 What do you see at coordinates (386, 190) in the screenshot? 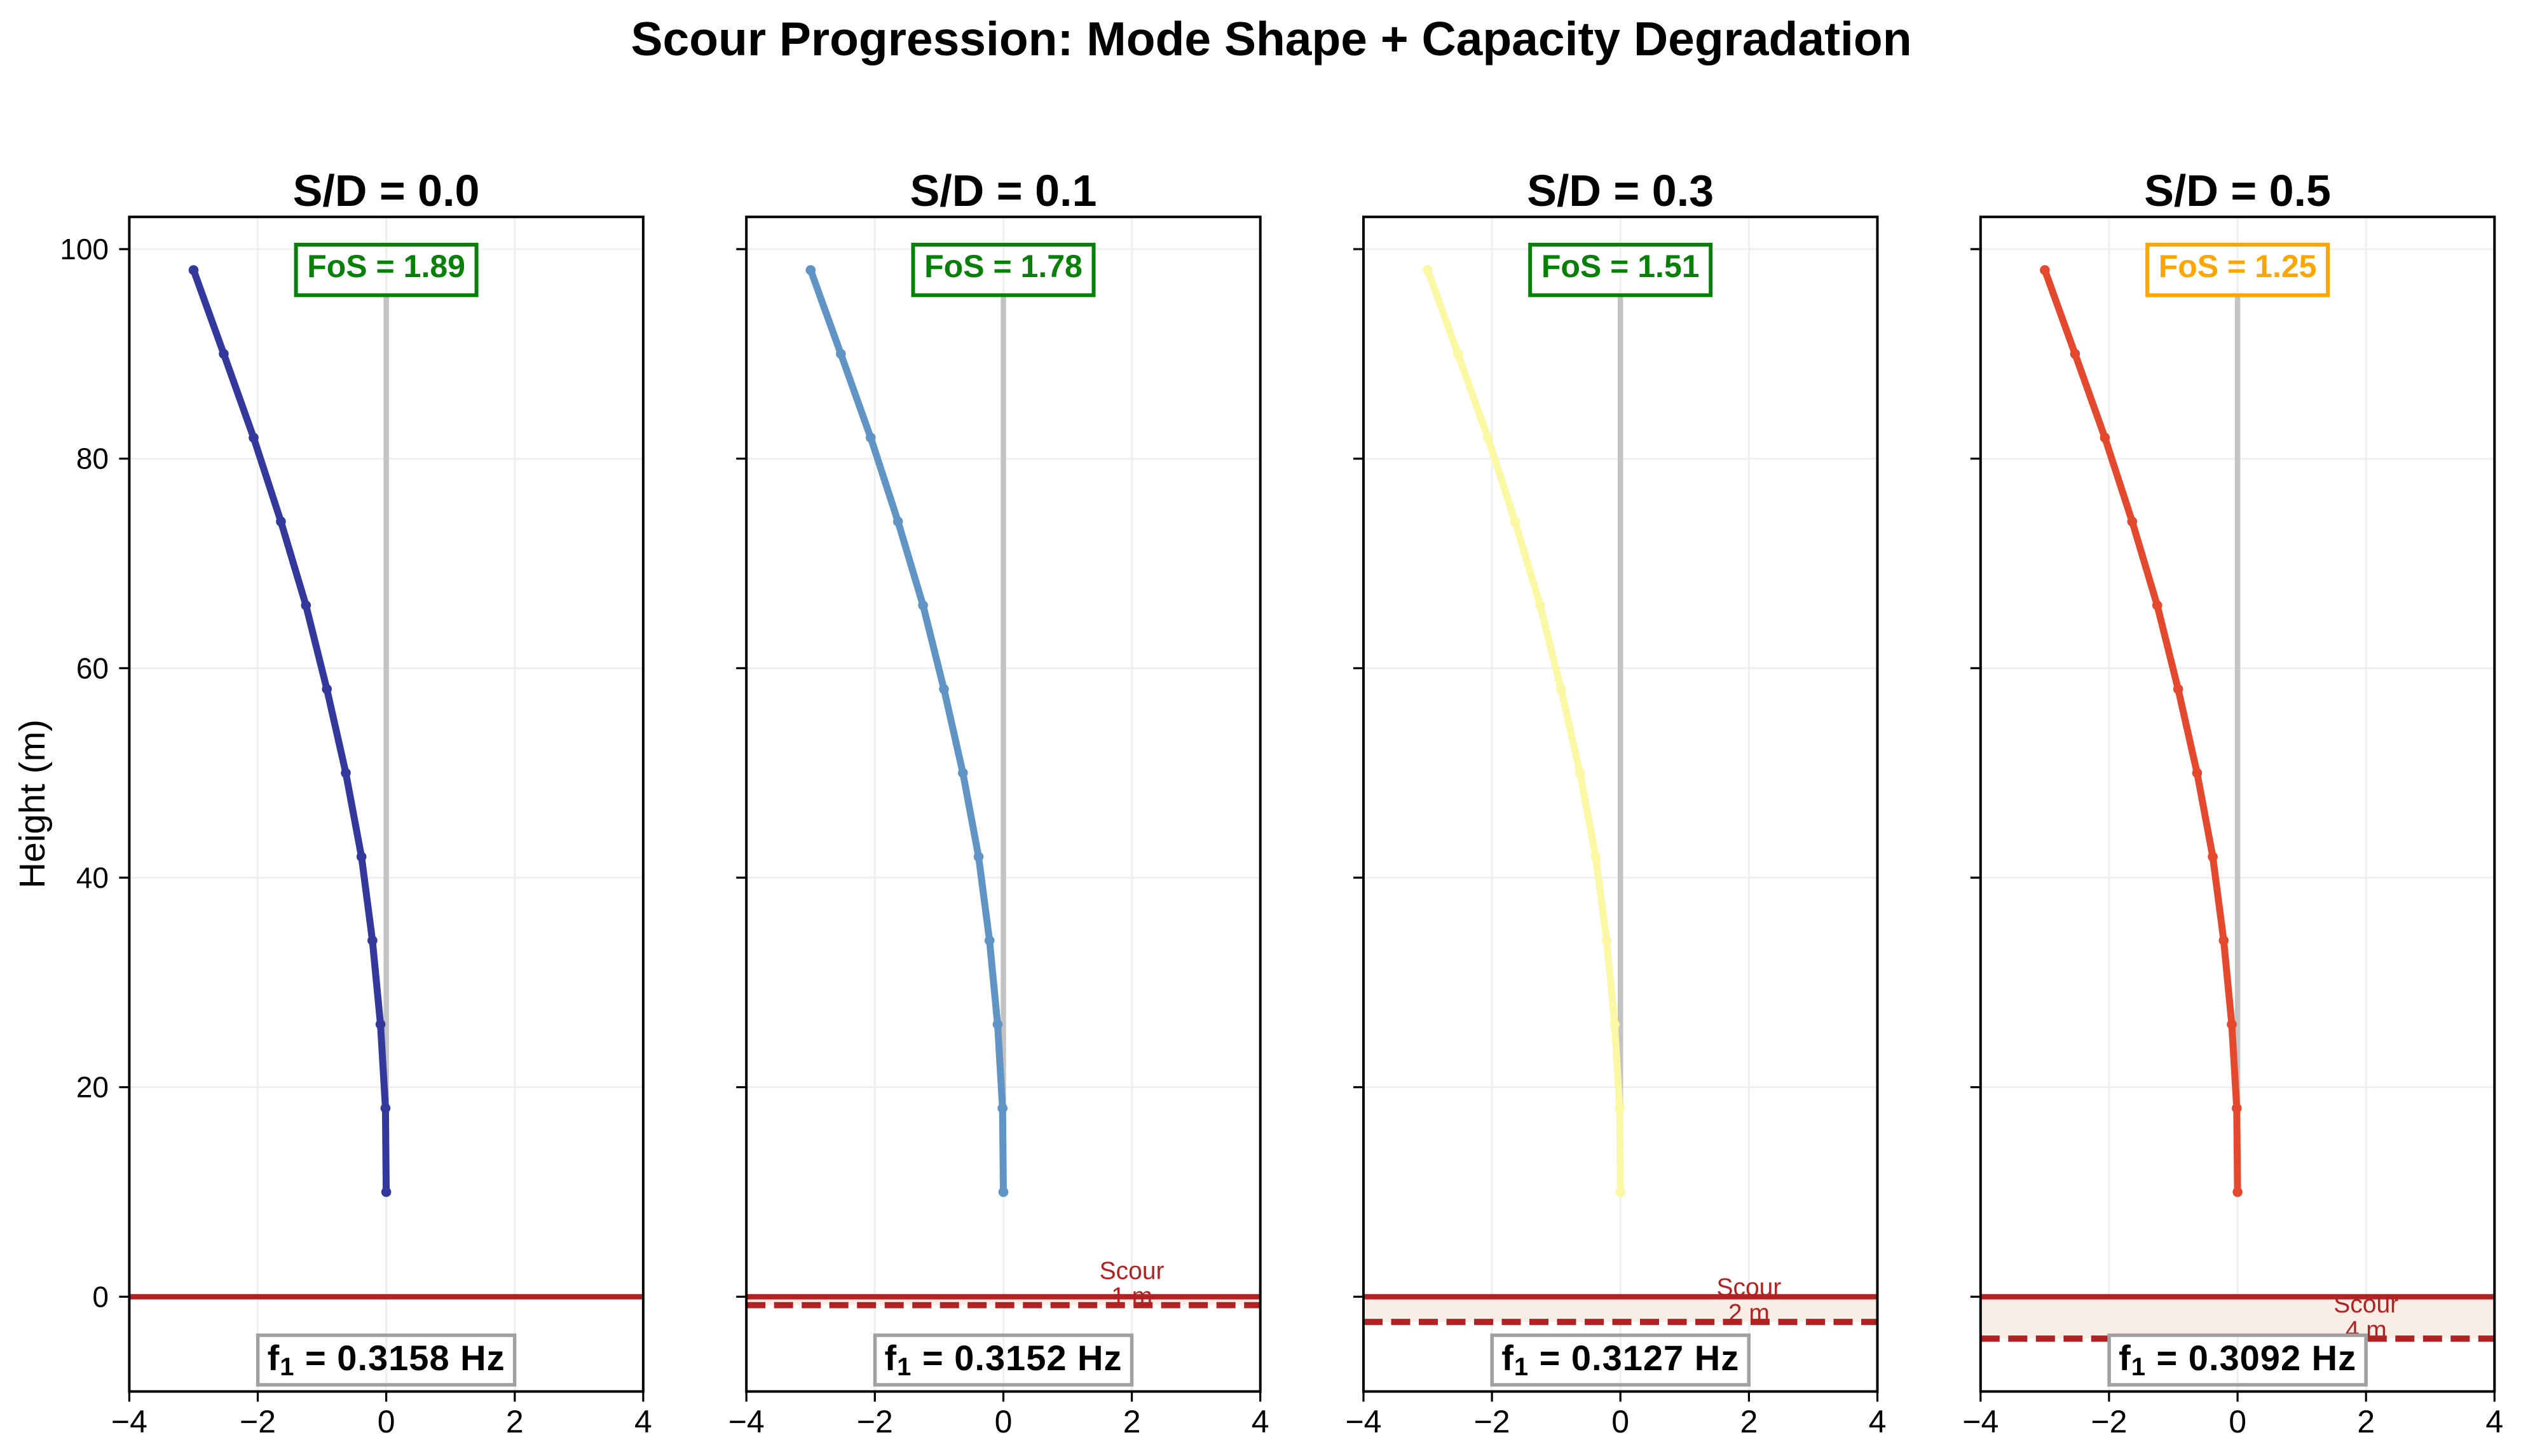
I see `svg-text: S/D = 0.0` at bounding box center [386, 190].